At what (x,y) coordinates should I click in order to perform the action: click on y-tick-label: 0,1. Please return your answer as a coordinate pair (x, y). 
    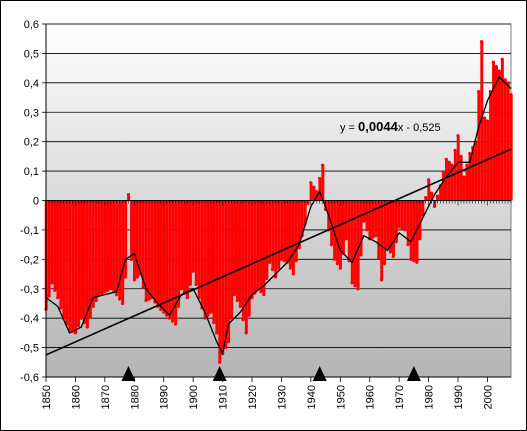
    Looking at the image, I should click on (31, 172).